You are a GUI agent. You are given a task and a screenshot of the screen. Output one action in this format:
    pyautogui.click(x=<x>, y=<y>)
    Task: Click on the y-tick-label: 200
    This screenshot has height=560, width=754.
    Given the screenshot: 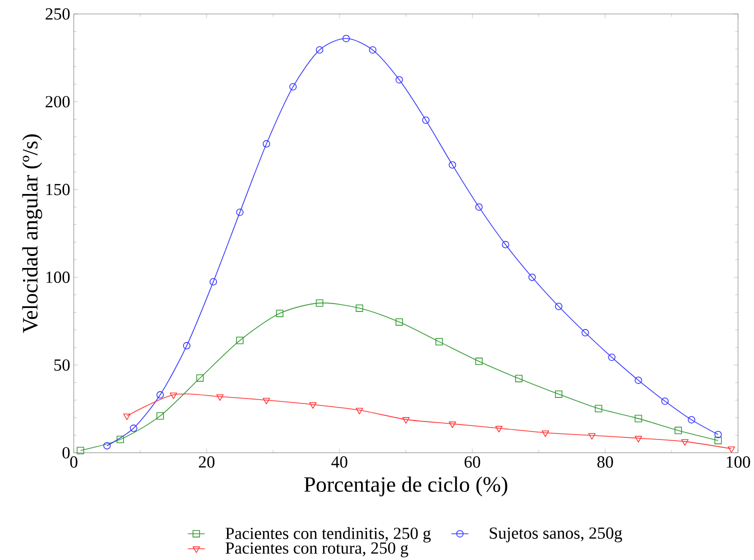 What is the action you would take?
    pyautogui.click(x=58, y=102)
    